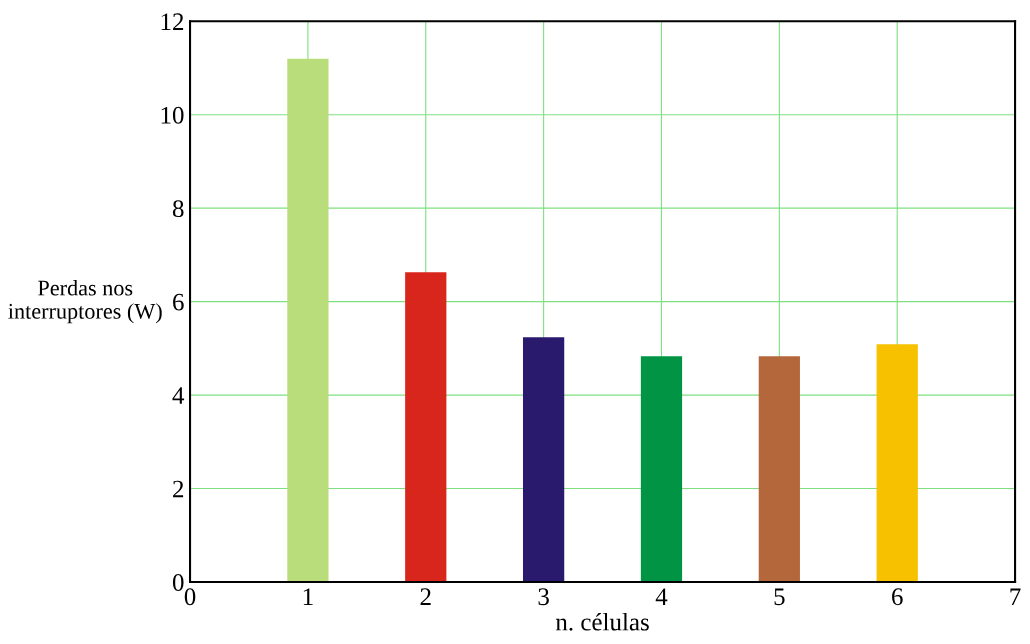 The height and width of the screenshot is (644, 1030). What do you see at coordinates (178, 302) in the screenshot?
I see `y-tick-label: 6` at bounding box center [178, 302].